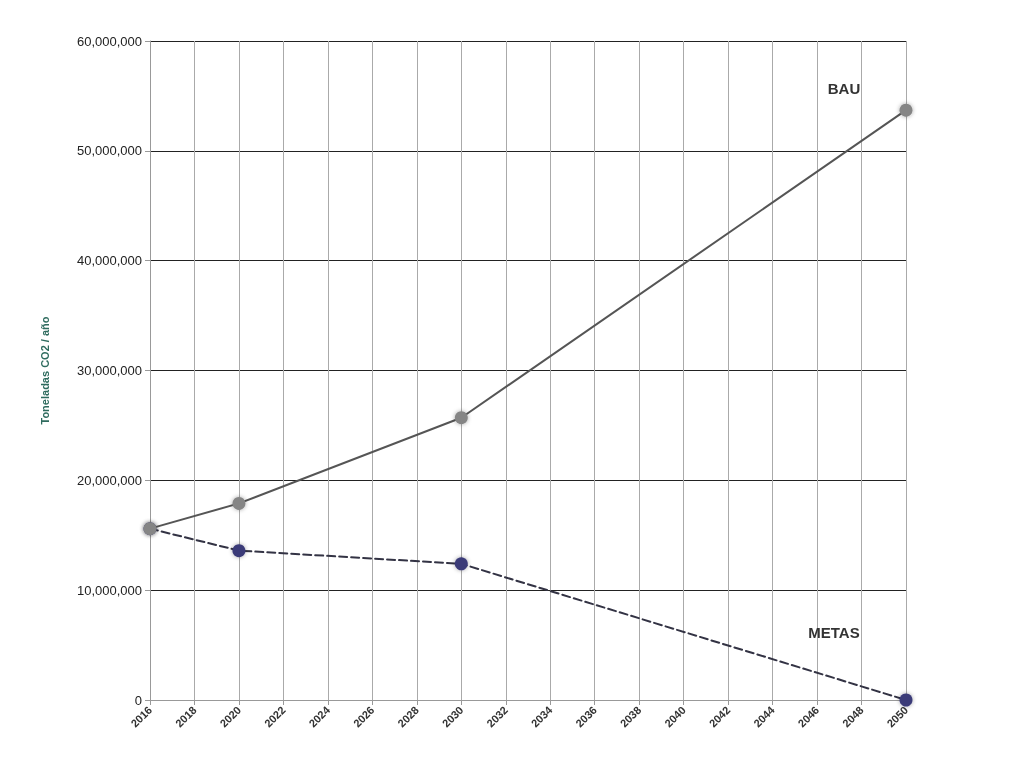 This screenshot has width=1020, height=765. I want to click on y-tick-label: 40,000,000, so click(109, 261).